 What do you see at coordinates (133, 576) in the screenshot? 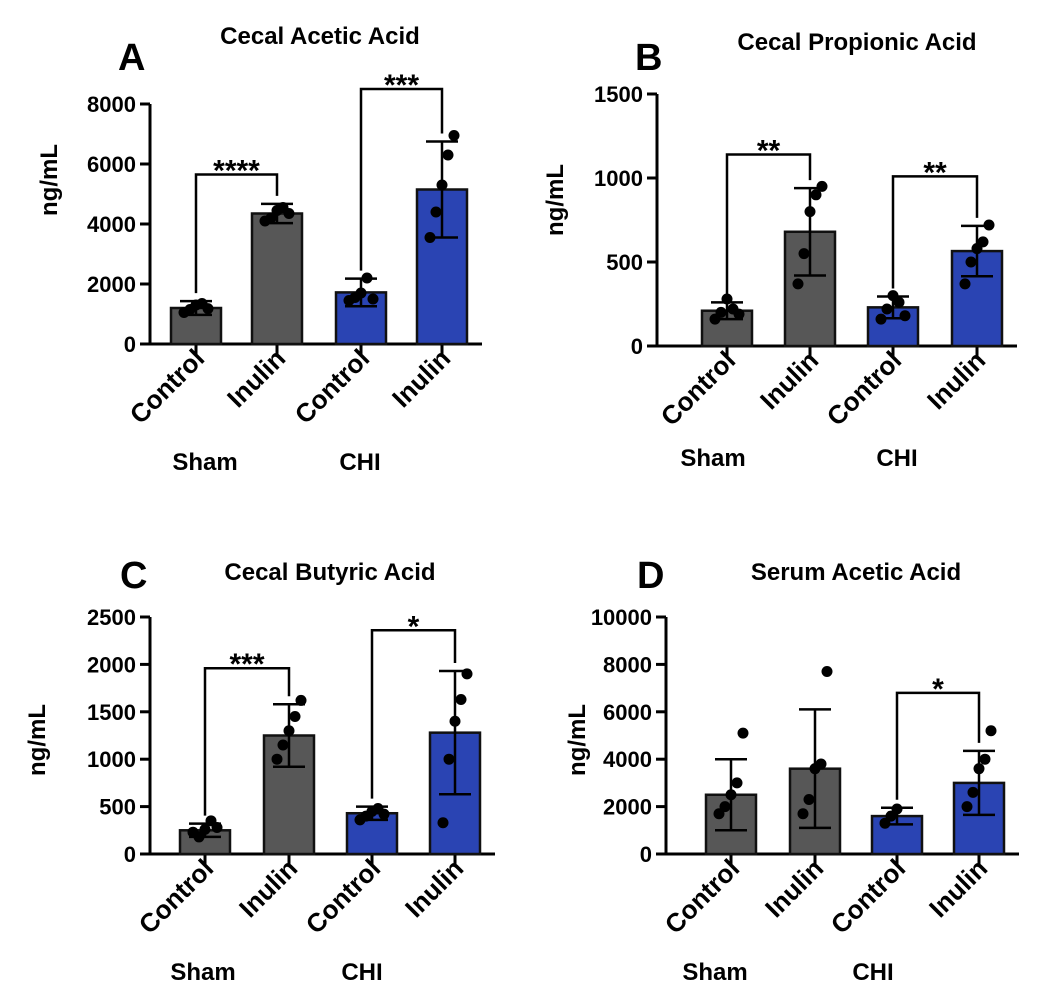
I see `panel-letter: C` at bounding box center [133, 576].